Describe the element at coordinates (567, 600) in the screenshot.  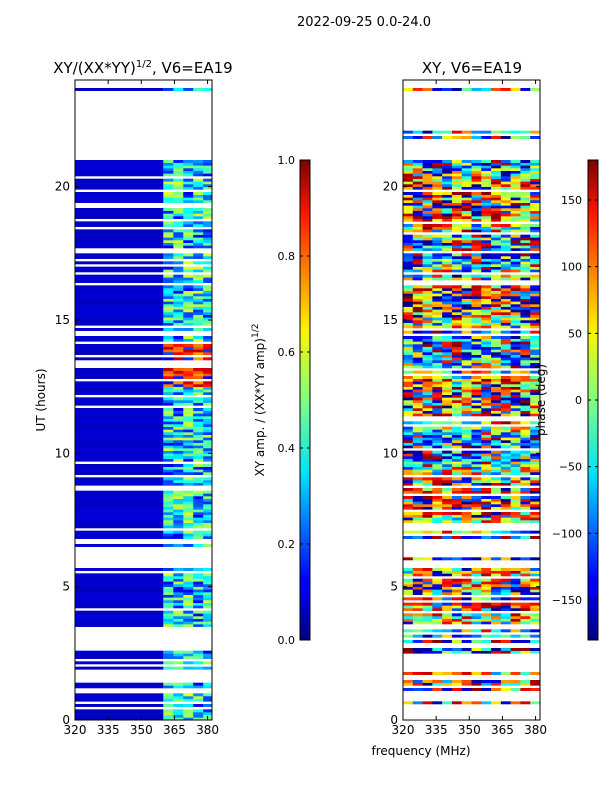
I see `colorbar-tick-label: −150` at that location.